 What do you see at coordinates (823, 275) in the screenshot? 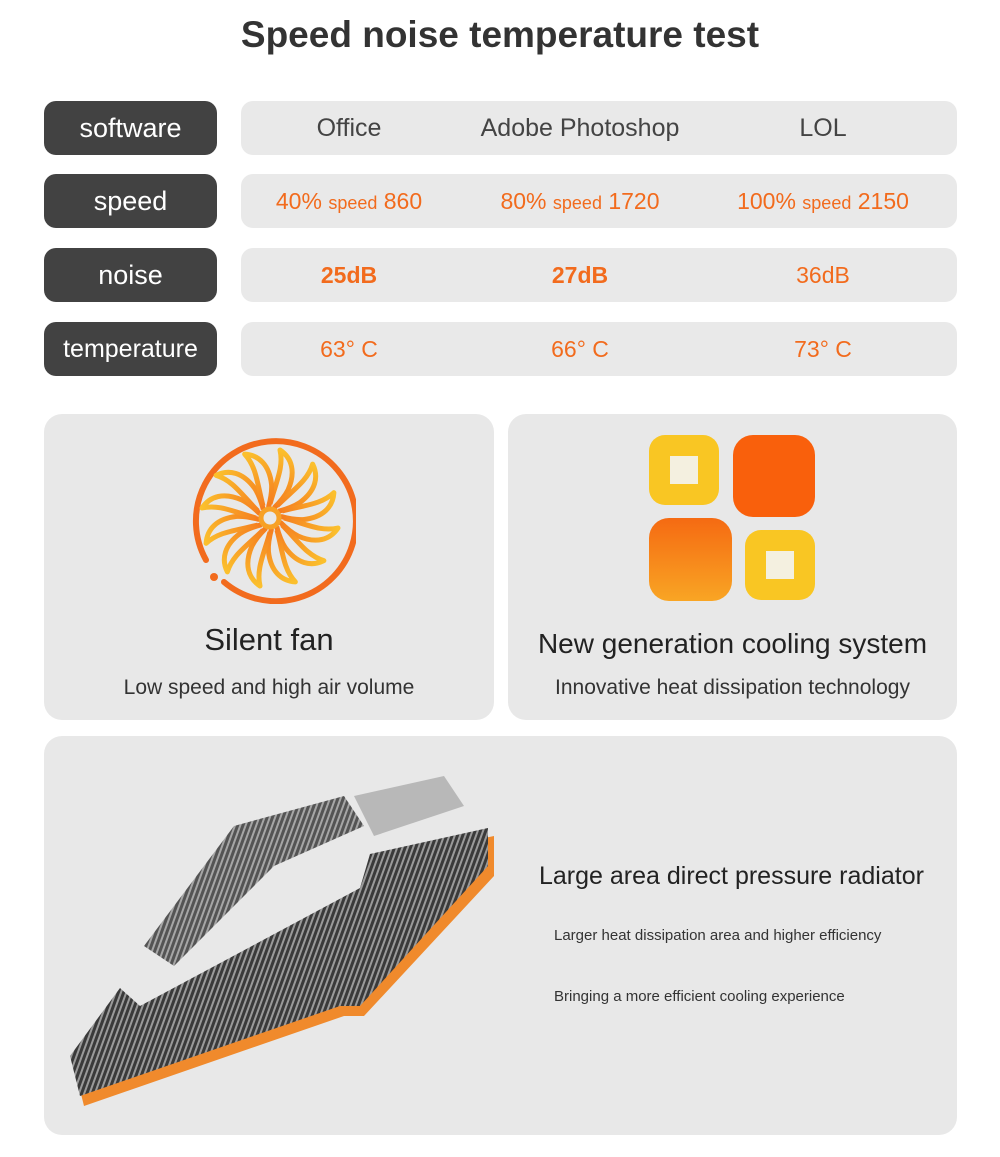
I see `cell: 36dB` at bounding box center [823, 275].